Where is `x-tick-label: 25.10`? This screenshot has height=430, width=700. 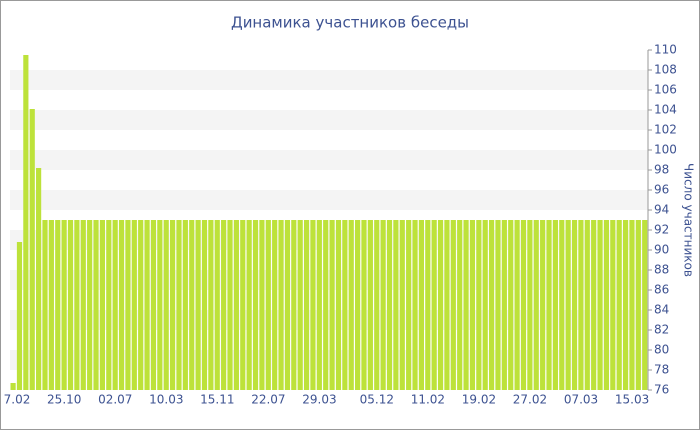
x-tick-label: 25.10 is located at coordinates (64, 400).